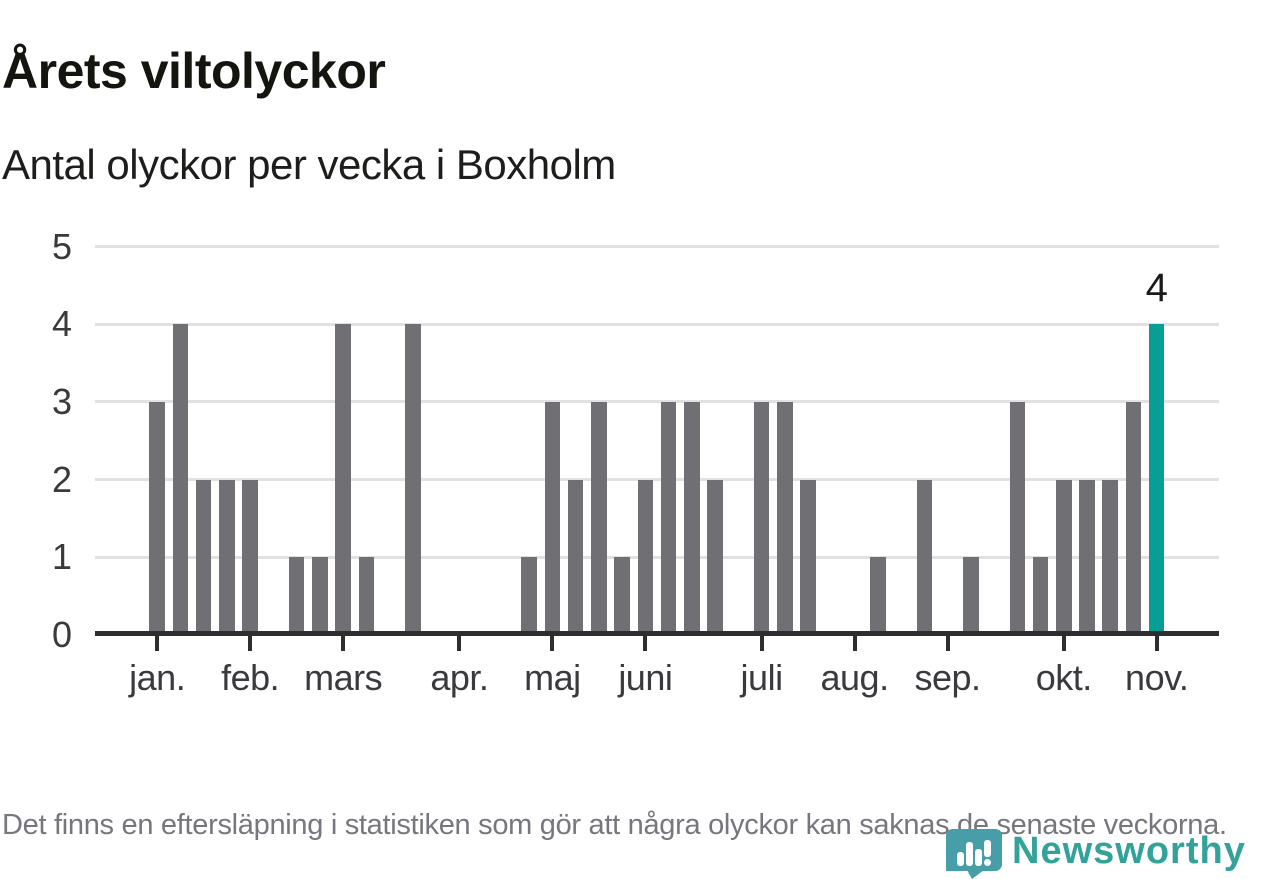 The image size is (1262, 879). What do you see at coordinates (1064, 677) in the screenshot?
I see `month-label: okt.` at bounding box center [1064, 677].